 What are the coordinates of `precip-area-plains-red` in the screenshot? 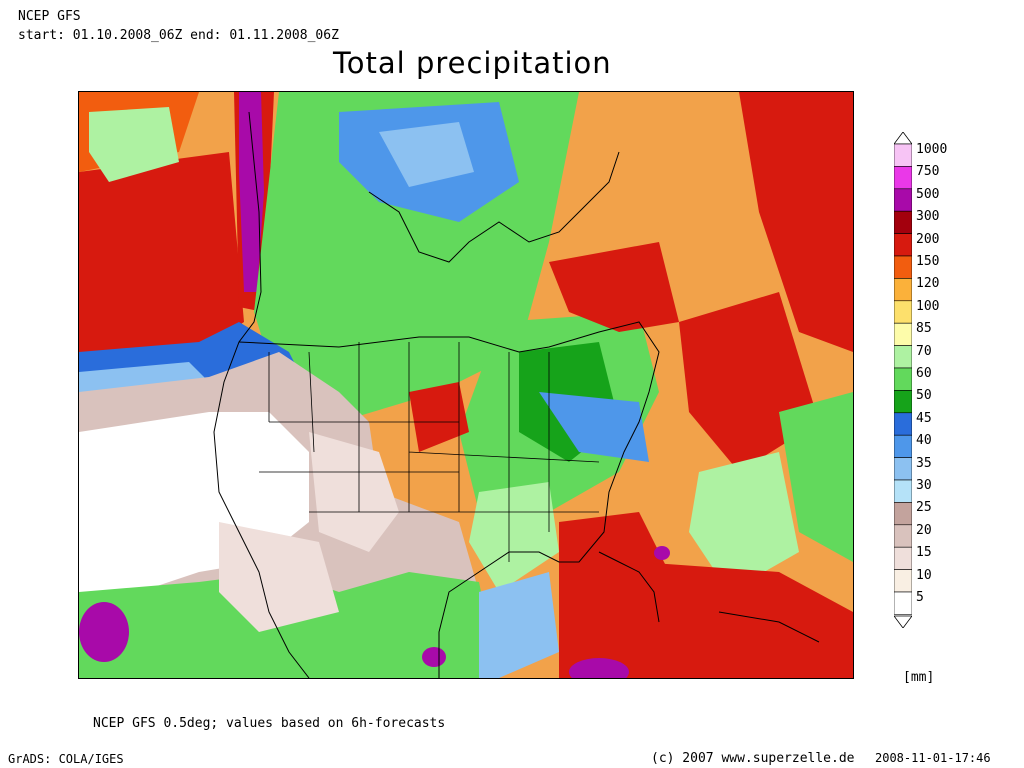 It's located at (439, 417).